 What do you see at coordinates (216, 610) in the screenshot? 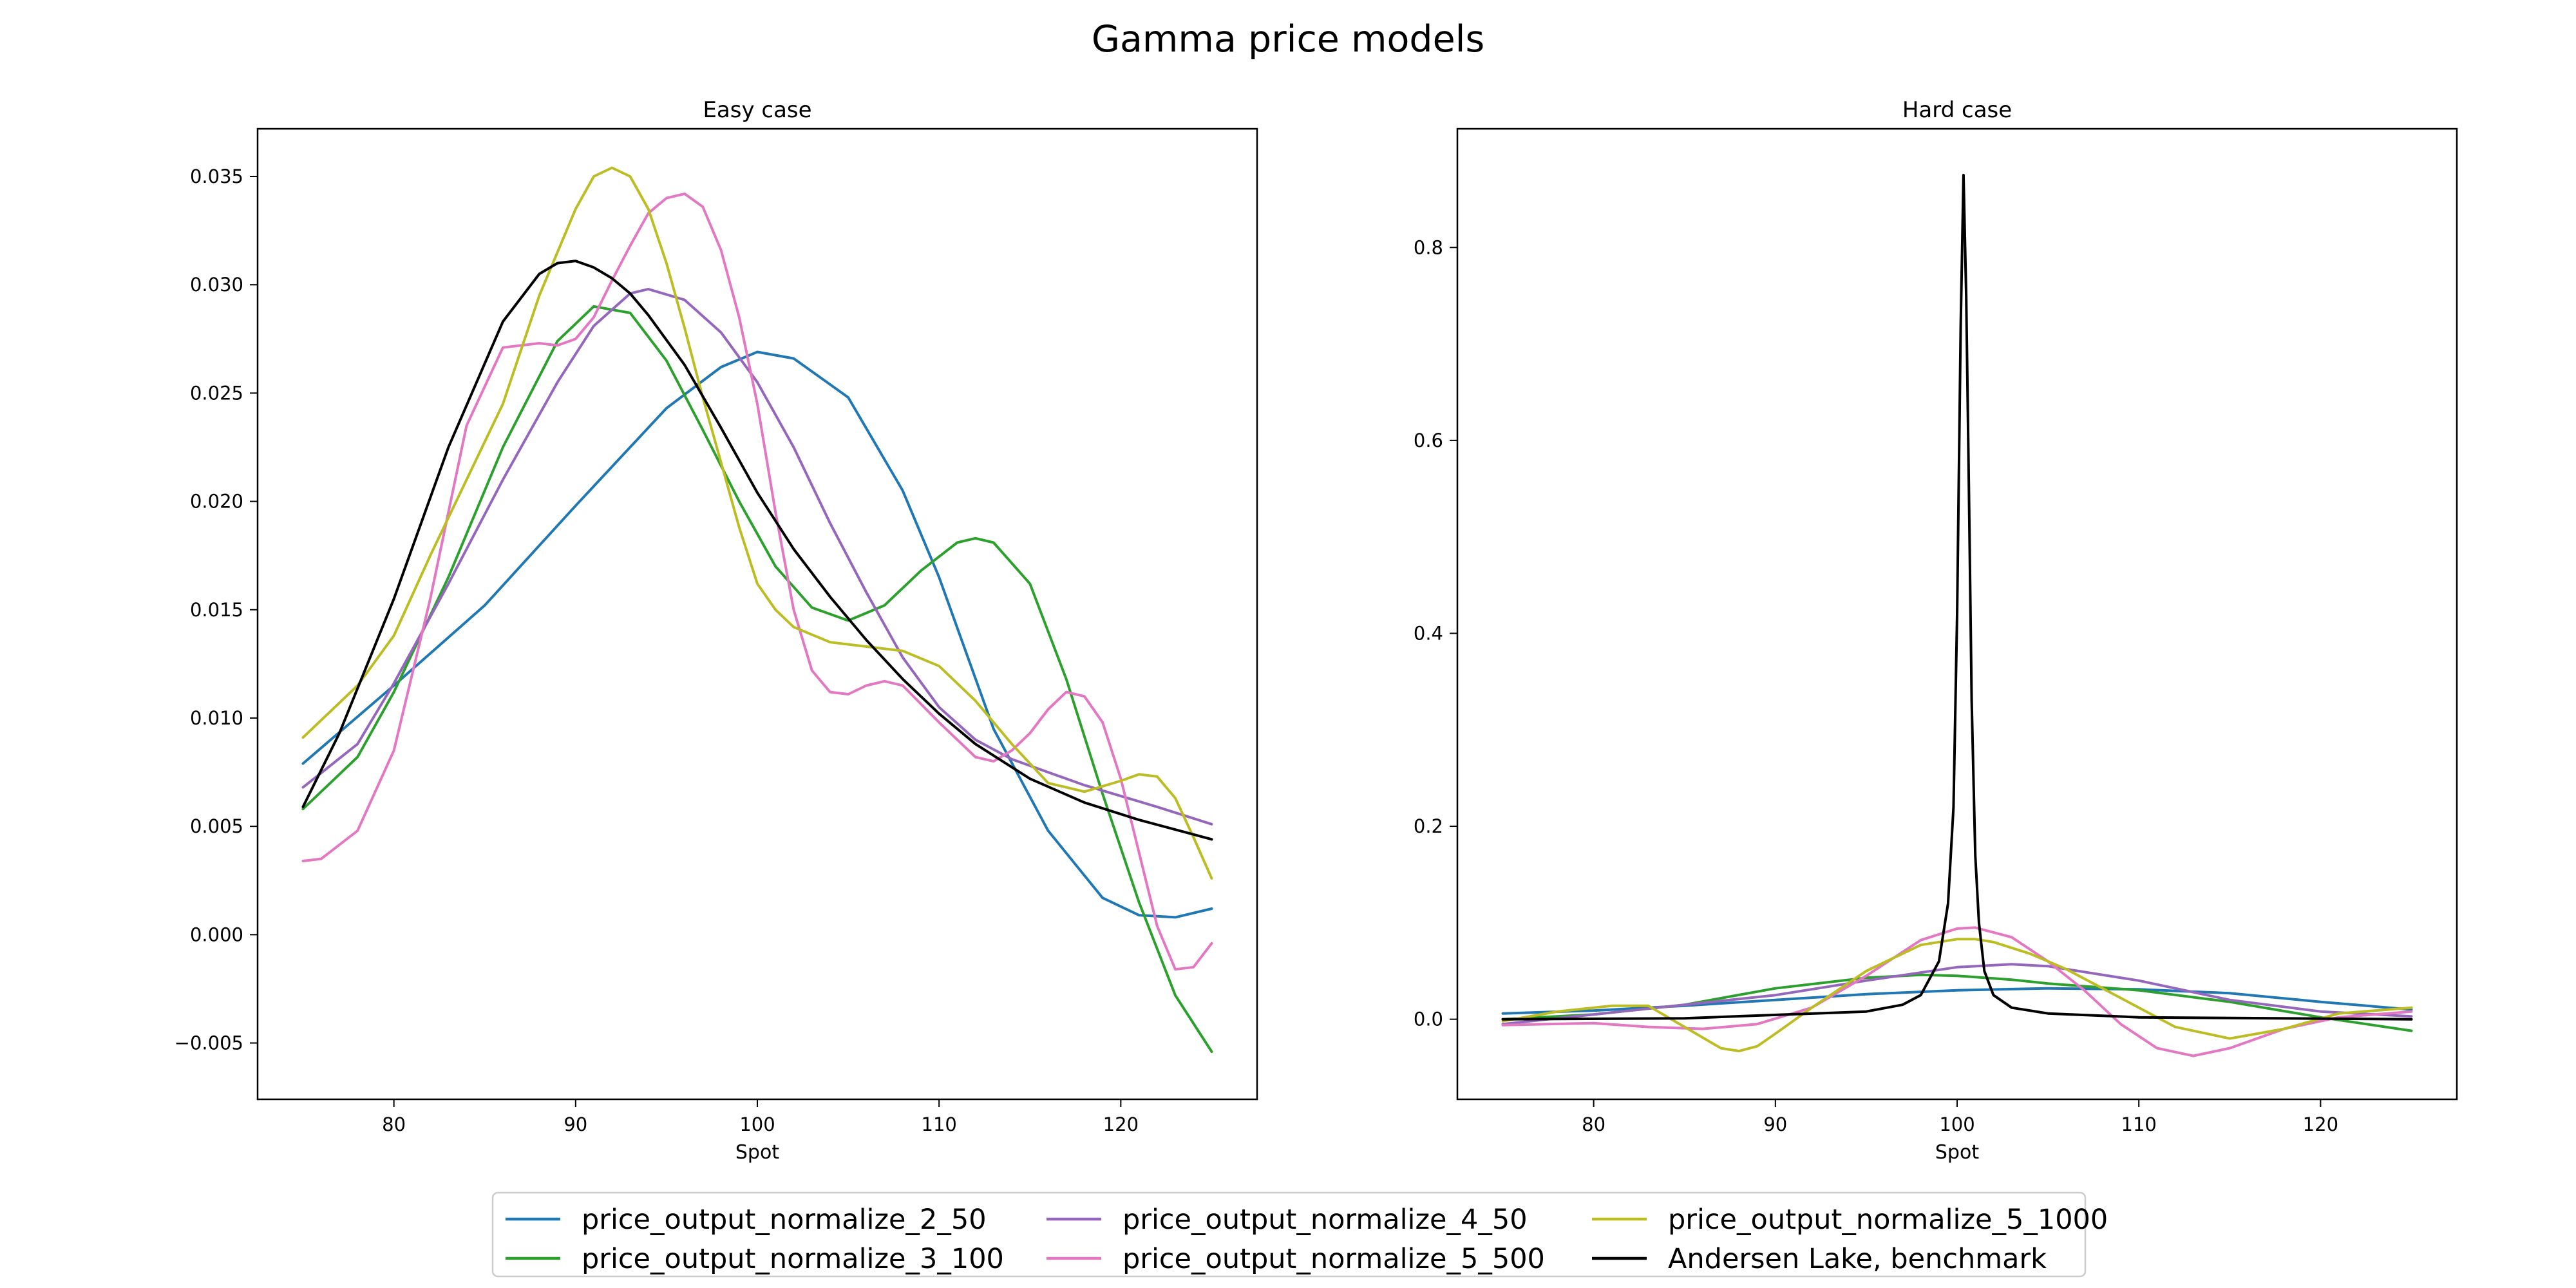
I see `easy-ytick-label-4: 0.015` at bounding box center [216, 610].